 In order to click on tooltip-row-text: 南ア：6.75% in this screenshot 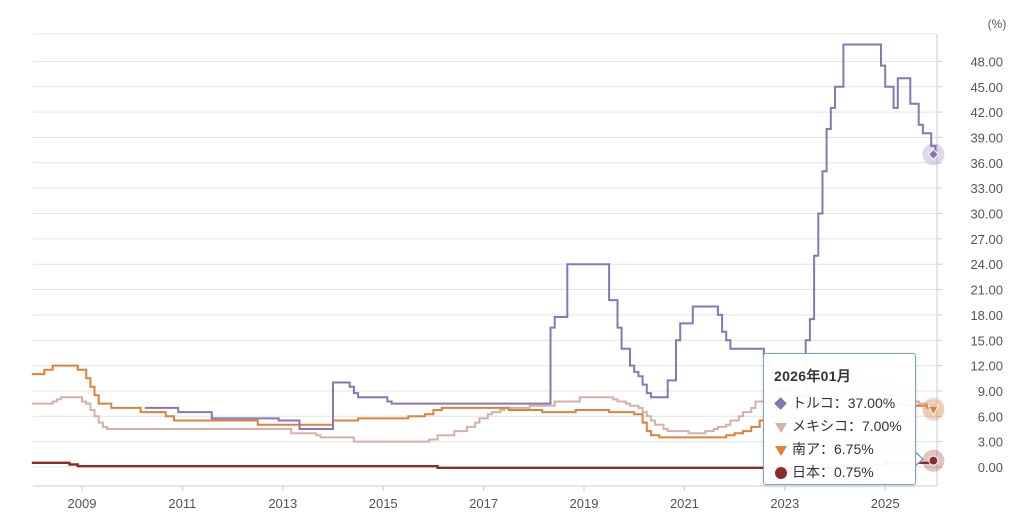, I will do `click(833, 449)`.